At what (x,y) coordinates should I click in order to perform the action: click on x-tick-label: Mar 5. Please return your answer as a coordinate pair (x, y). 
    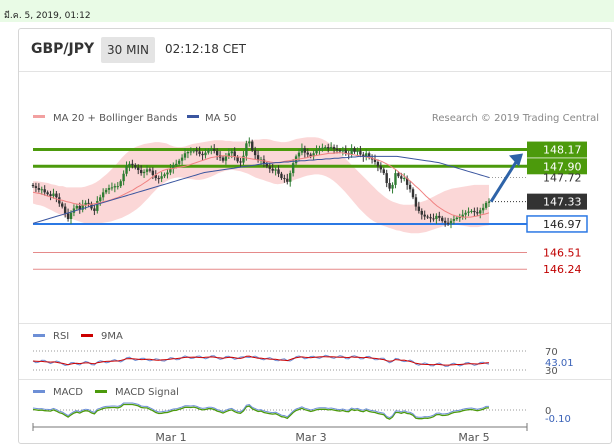
    Looking at the image, I should click on (473, 437).